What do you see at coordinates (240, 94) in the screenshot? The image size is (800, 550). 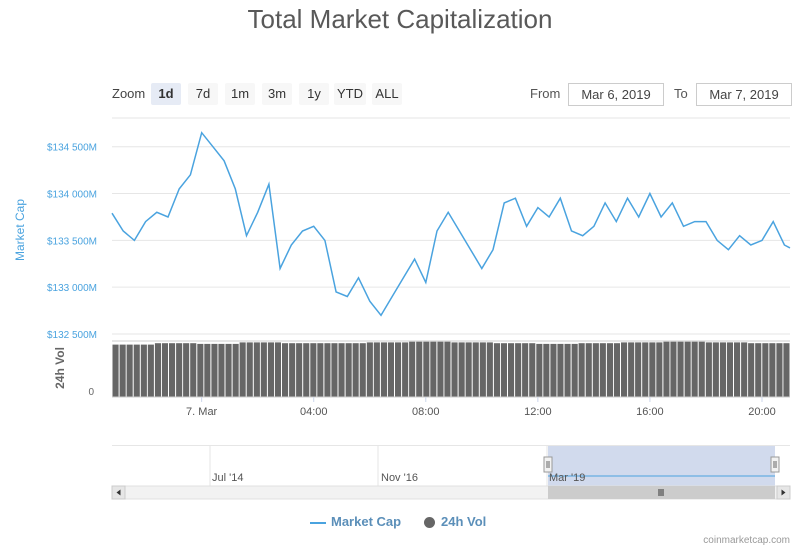 I see `zoom-1m-button: 1m` at bounding box center [240, 94].